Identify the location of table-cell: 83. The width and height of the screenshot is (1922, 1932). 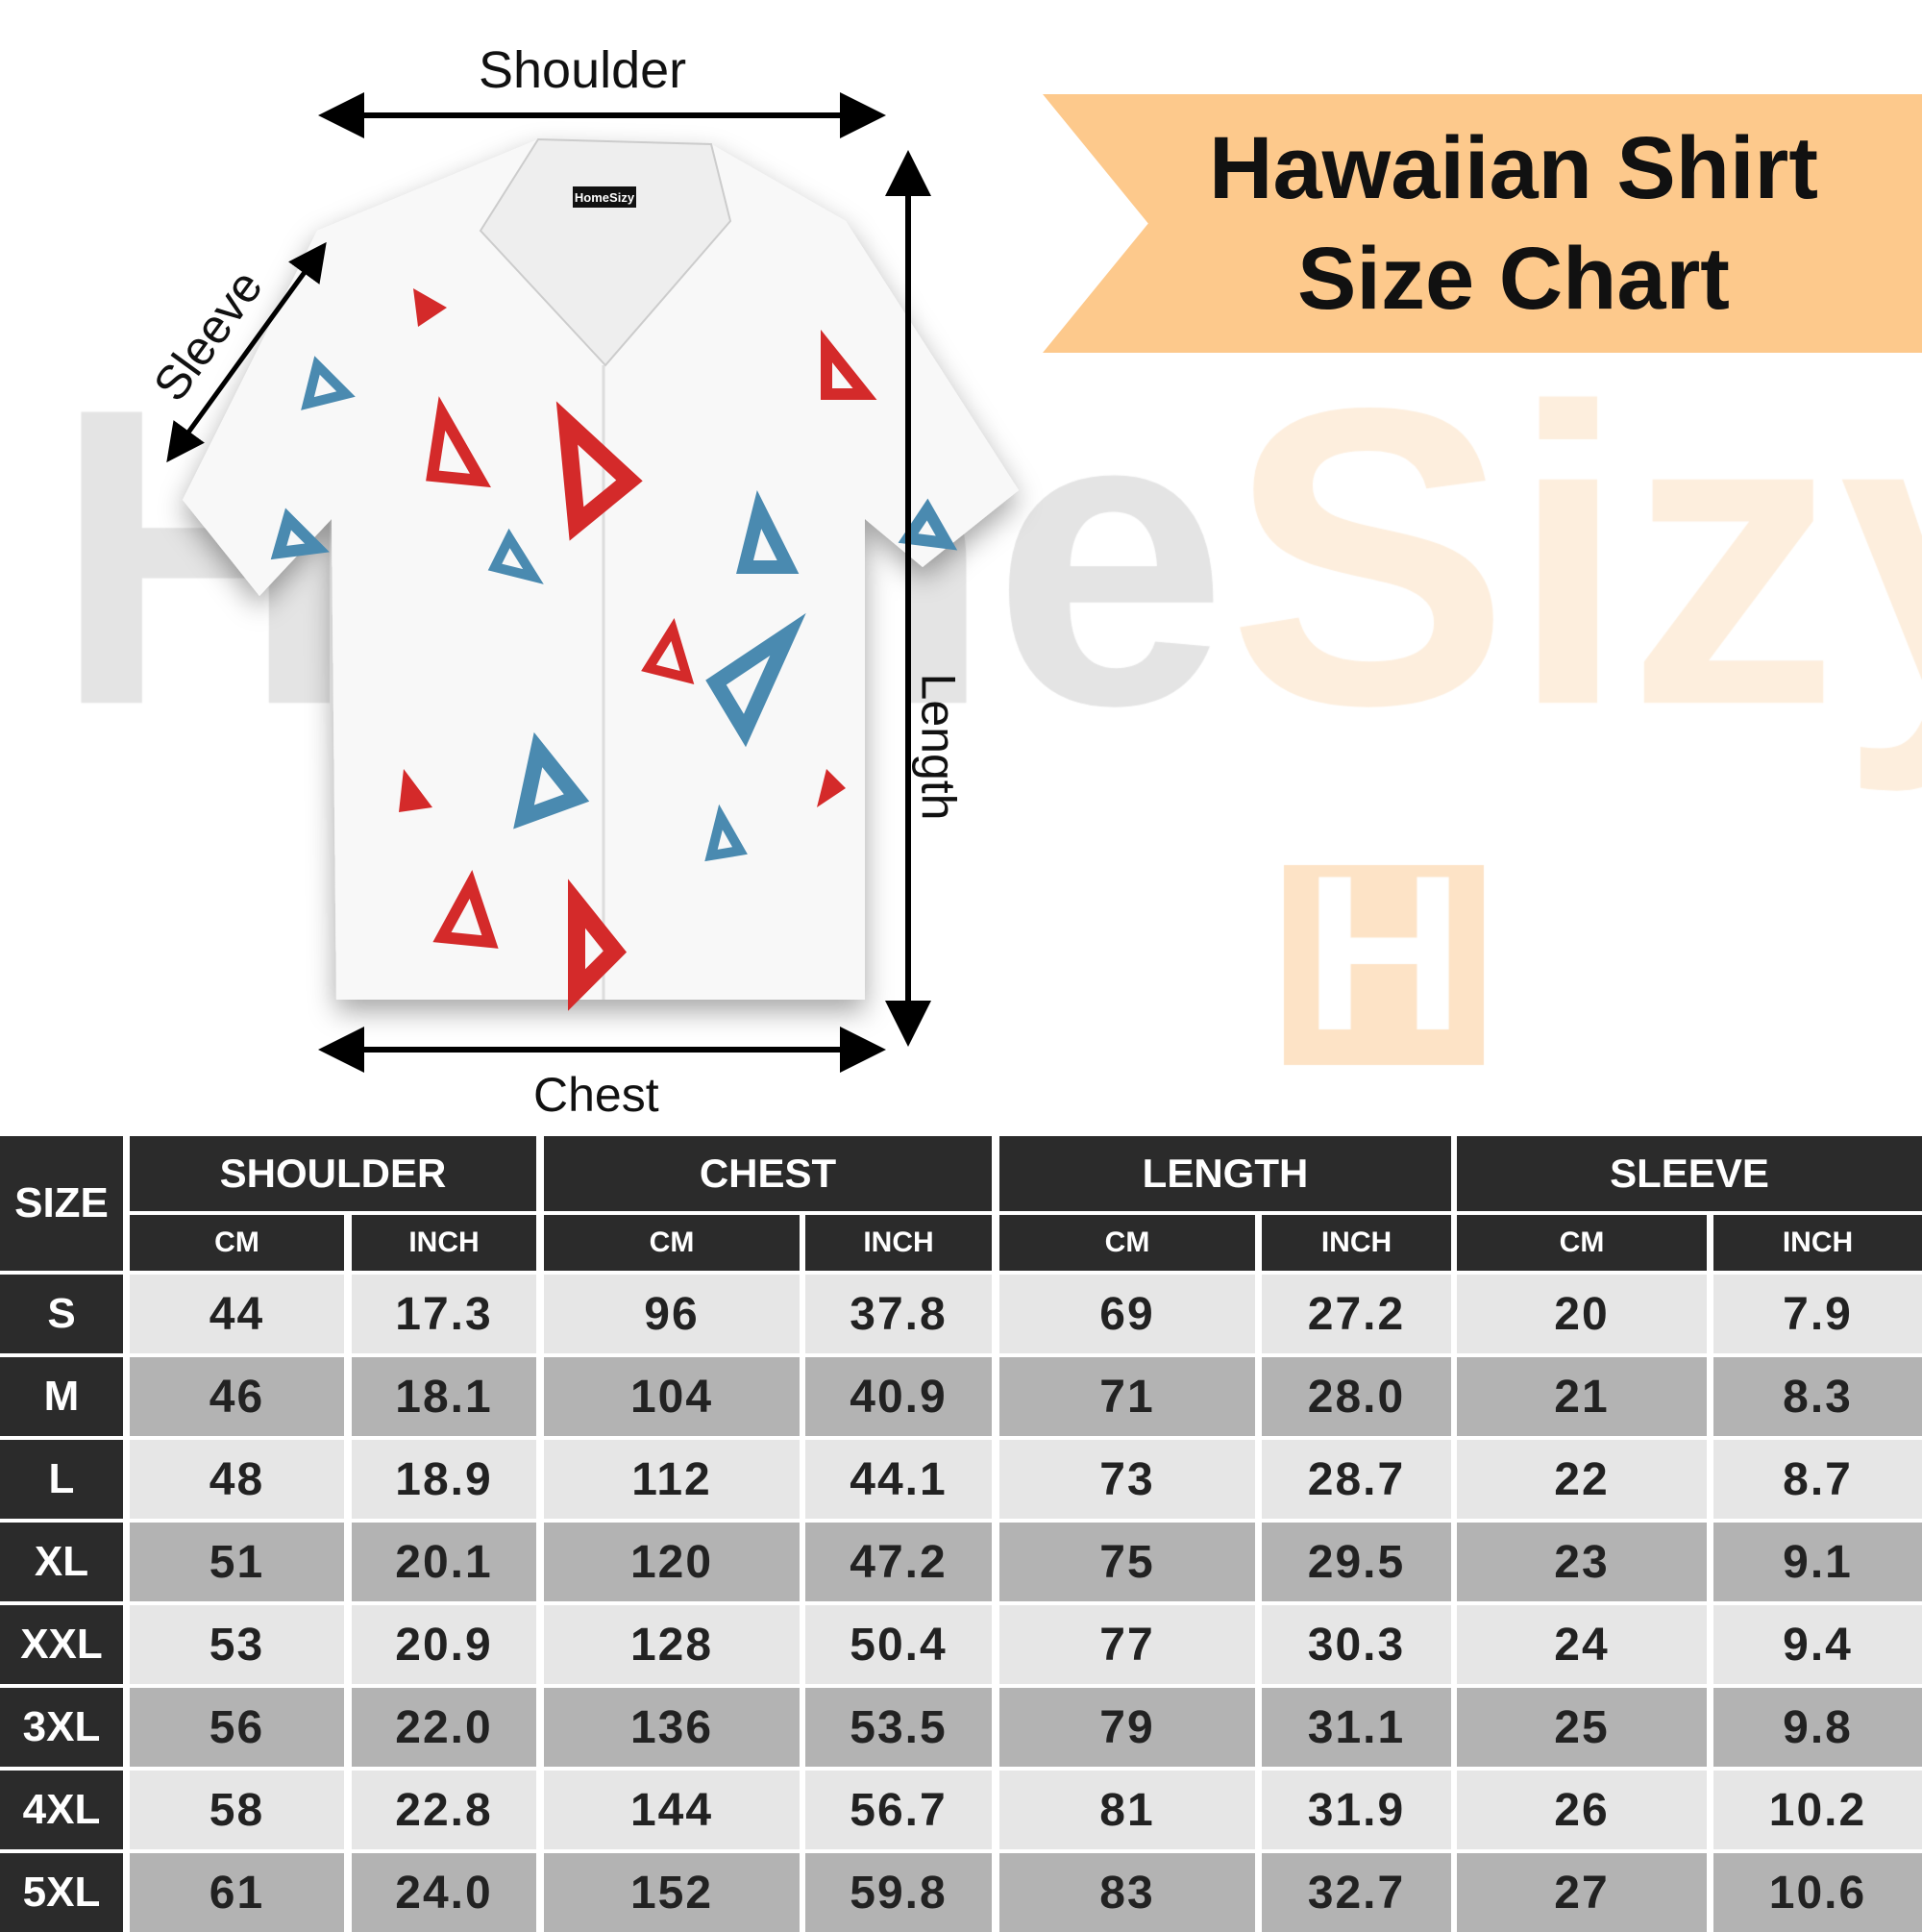
(1127, 1893).